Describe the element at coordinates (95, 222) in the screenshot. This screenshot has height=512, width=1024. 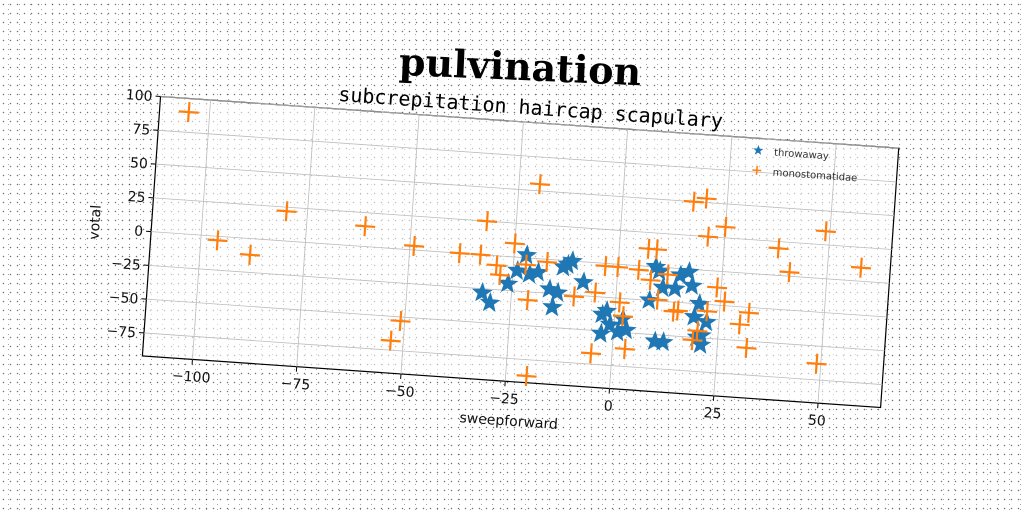
I see `y-axis-label: votal` at that location.